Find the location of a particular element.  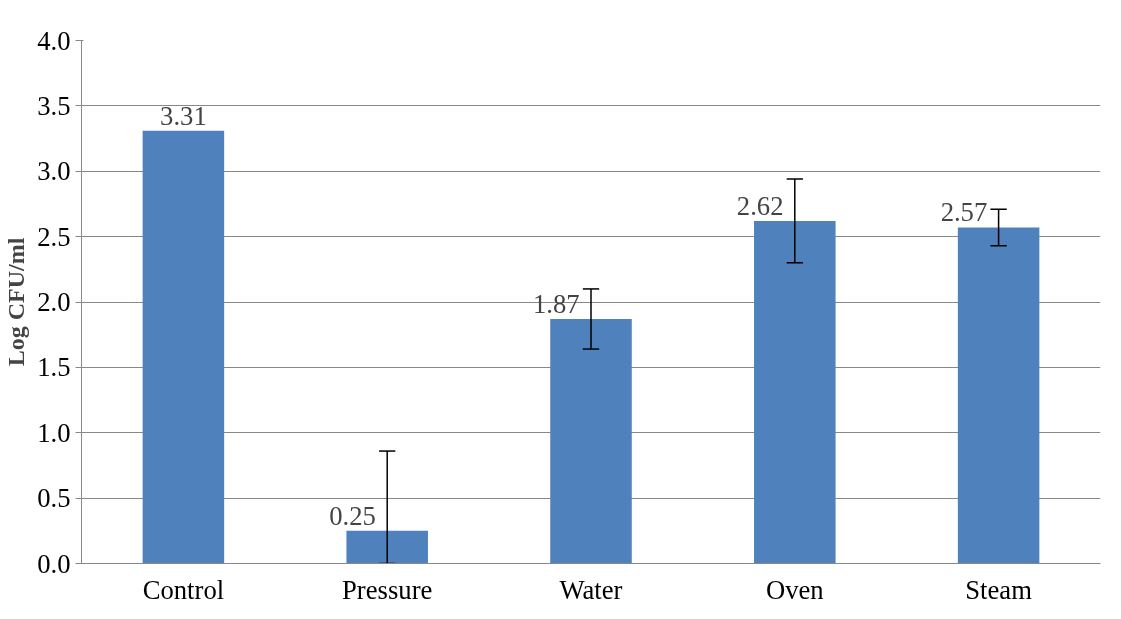

y-tick-label: 0.0 is located at coordinates (54, 563).